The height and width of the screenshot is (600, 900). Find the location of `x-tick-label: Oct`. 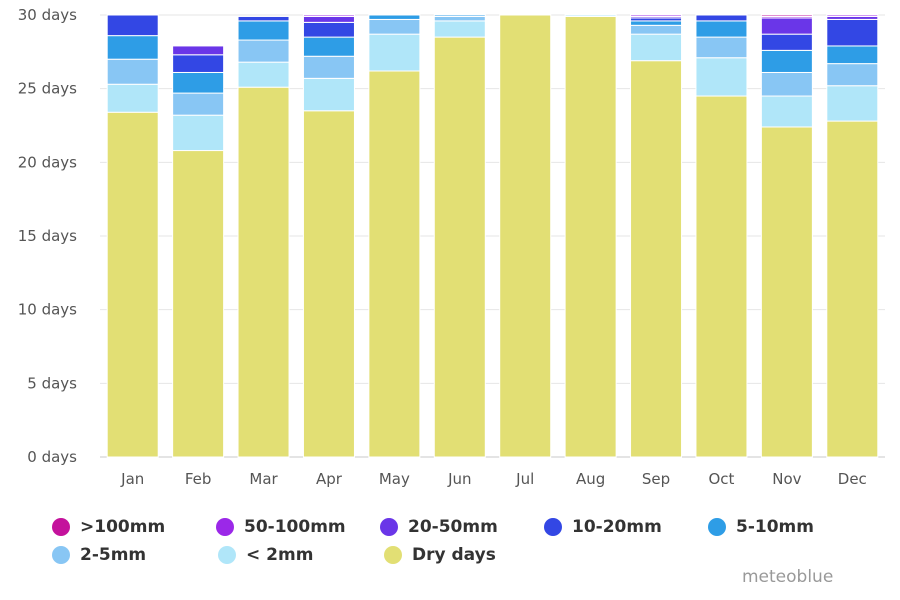

x-tick-label: Oct is located at coordinates (721, 479).